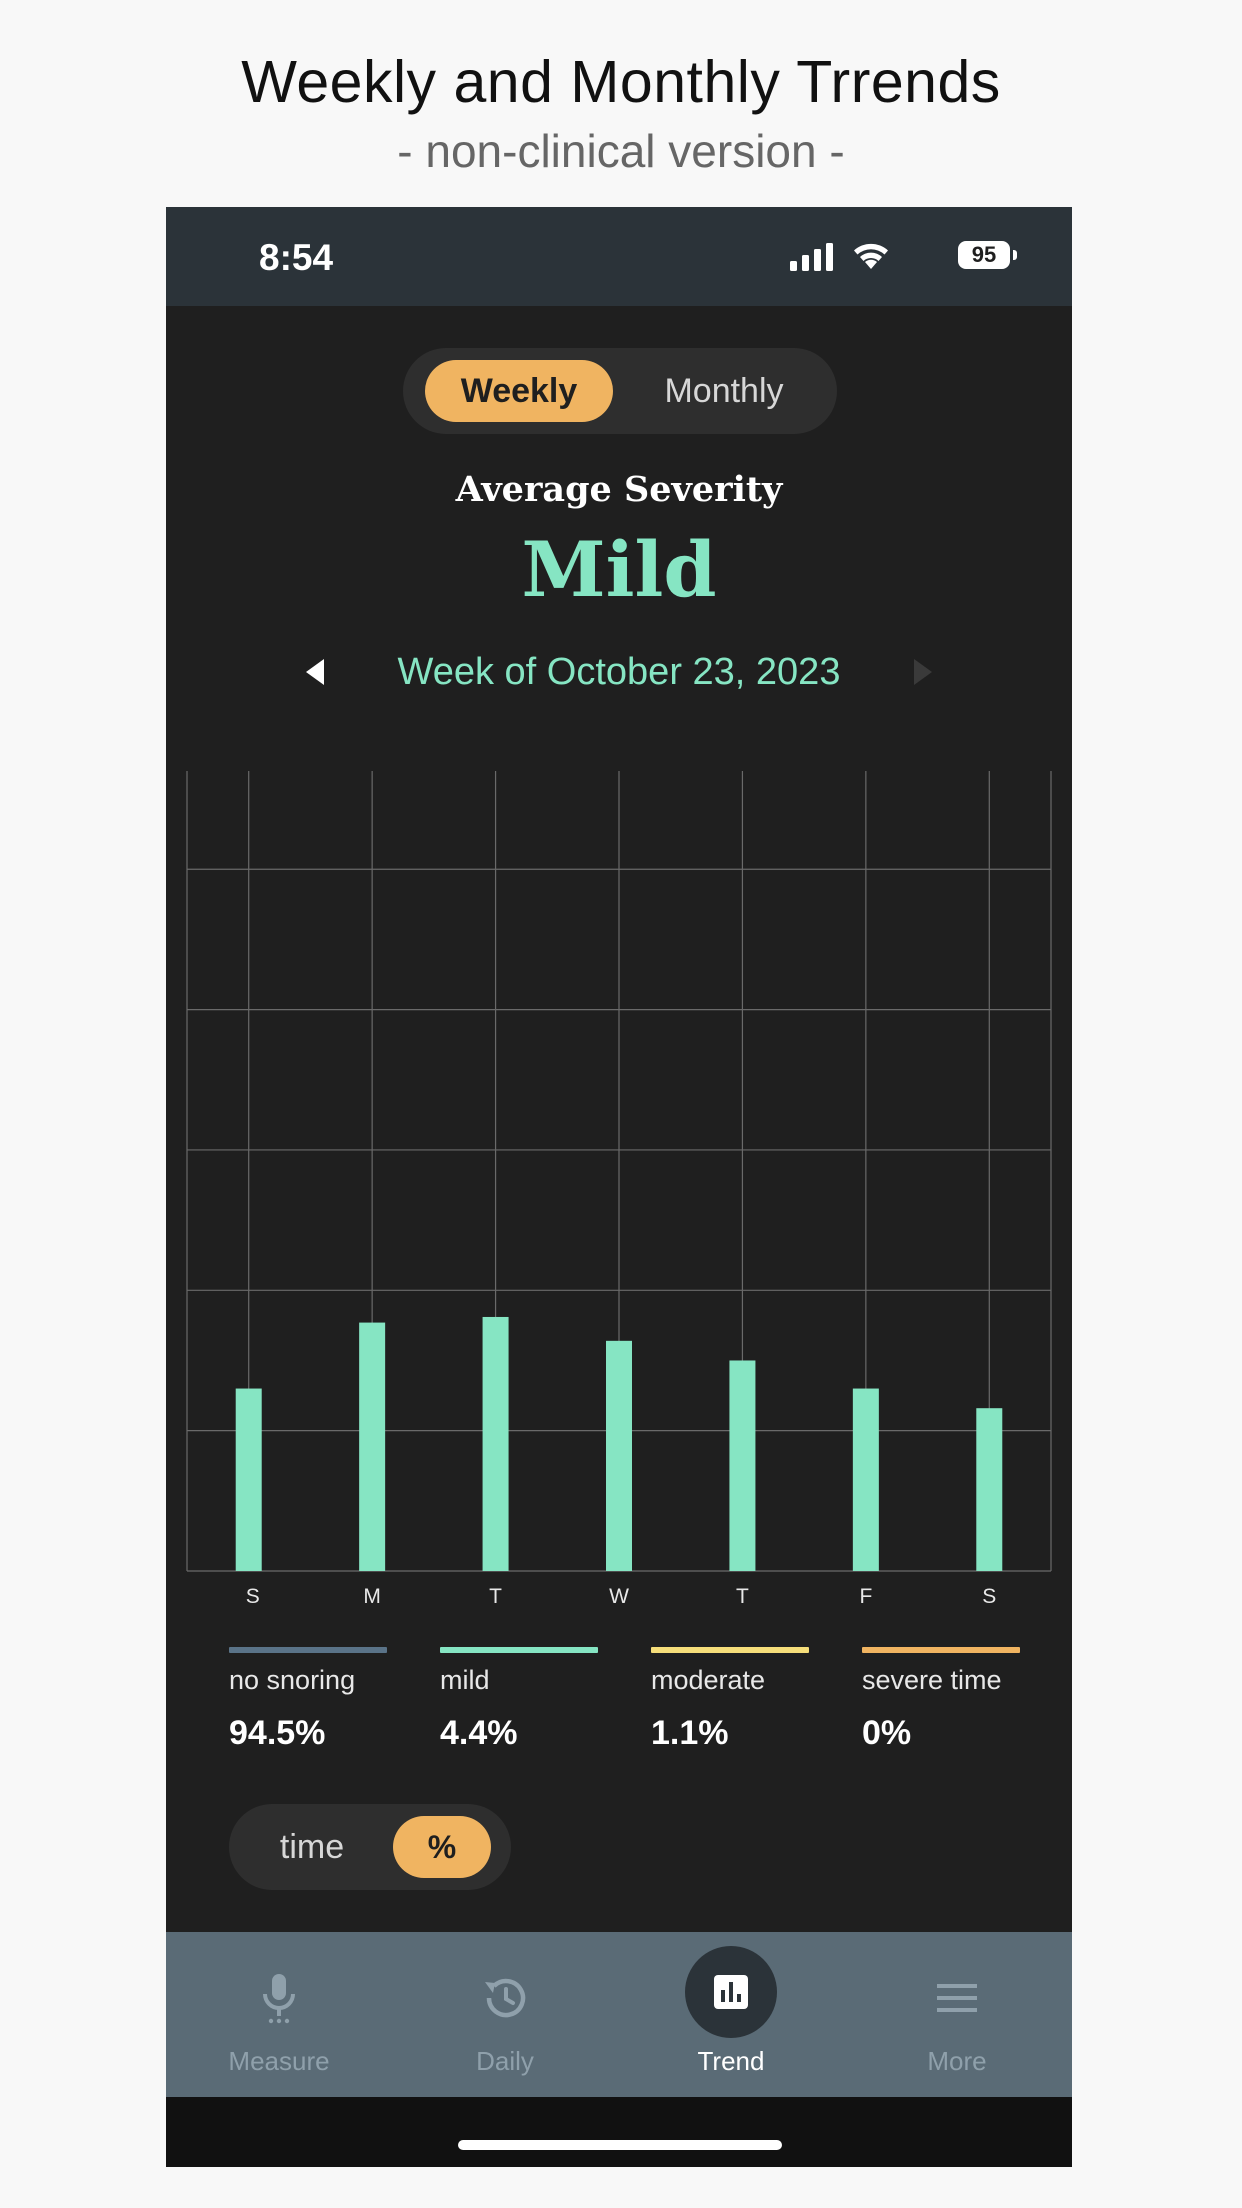 The width and height of the screenshot is (1242, 2208). I want to click on tab-measure: Measure, so click(279, 2014).